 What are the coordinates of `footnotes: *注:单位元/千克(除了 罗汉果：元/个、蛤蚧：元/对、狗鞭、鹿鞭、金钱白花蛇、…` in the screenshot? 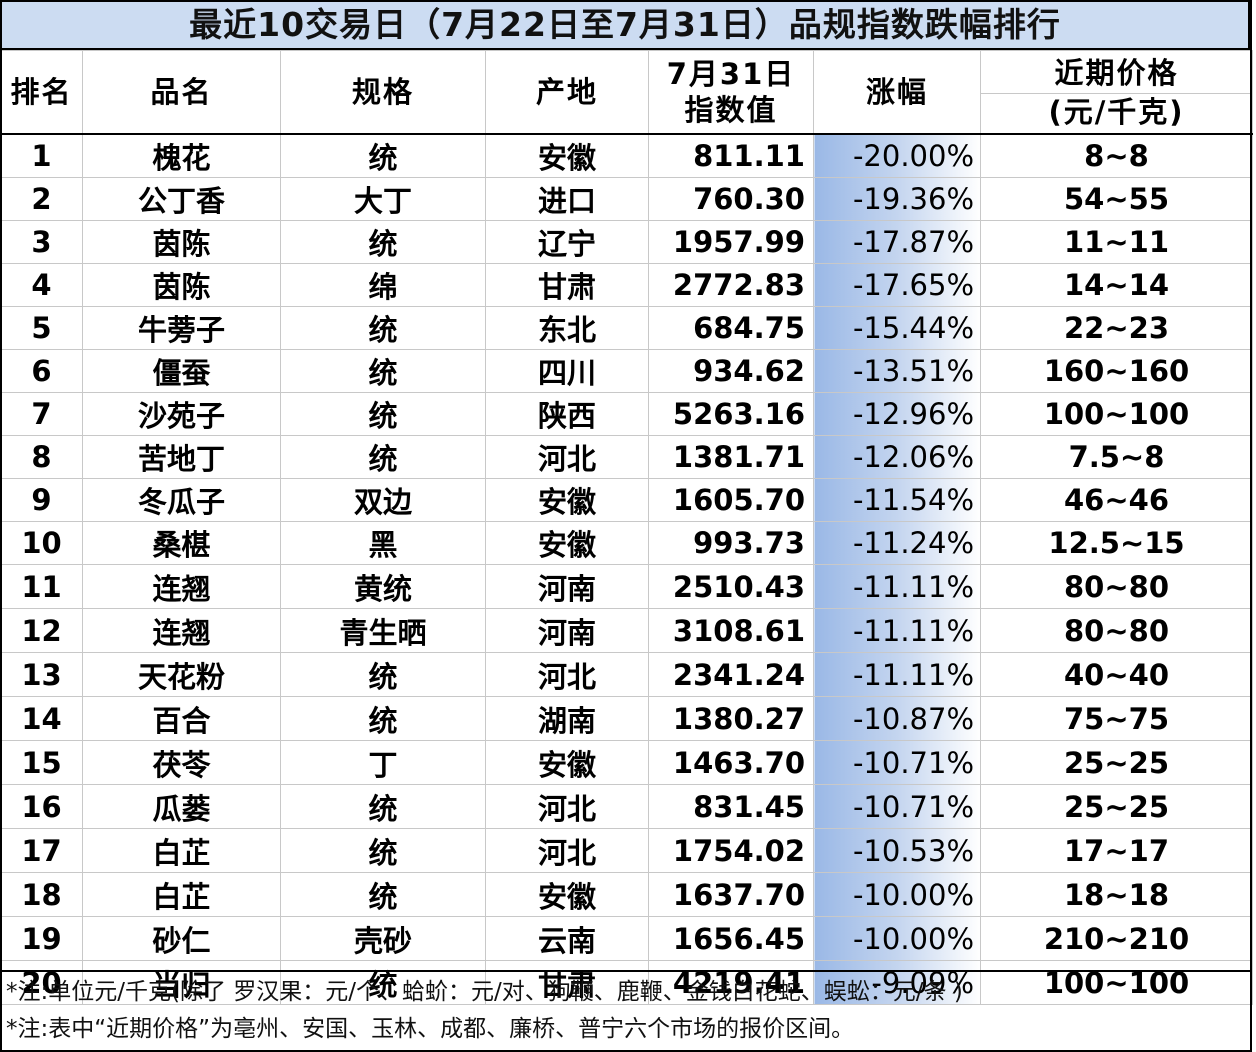 It's located at (626, 1011).